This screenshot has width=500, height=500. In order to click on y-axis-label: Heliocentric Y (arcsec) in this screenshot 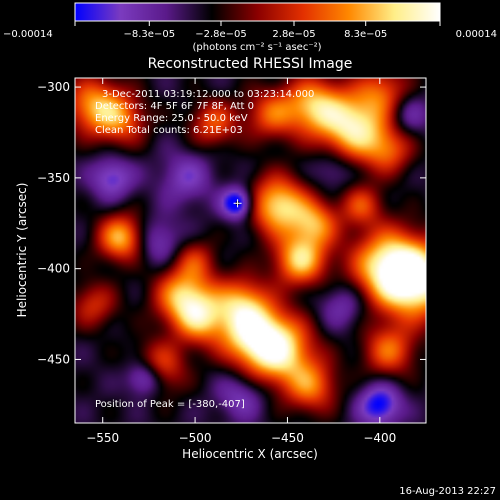, I will do `click(22, 250)`.